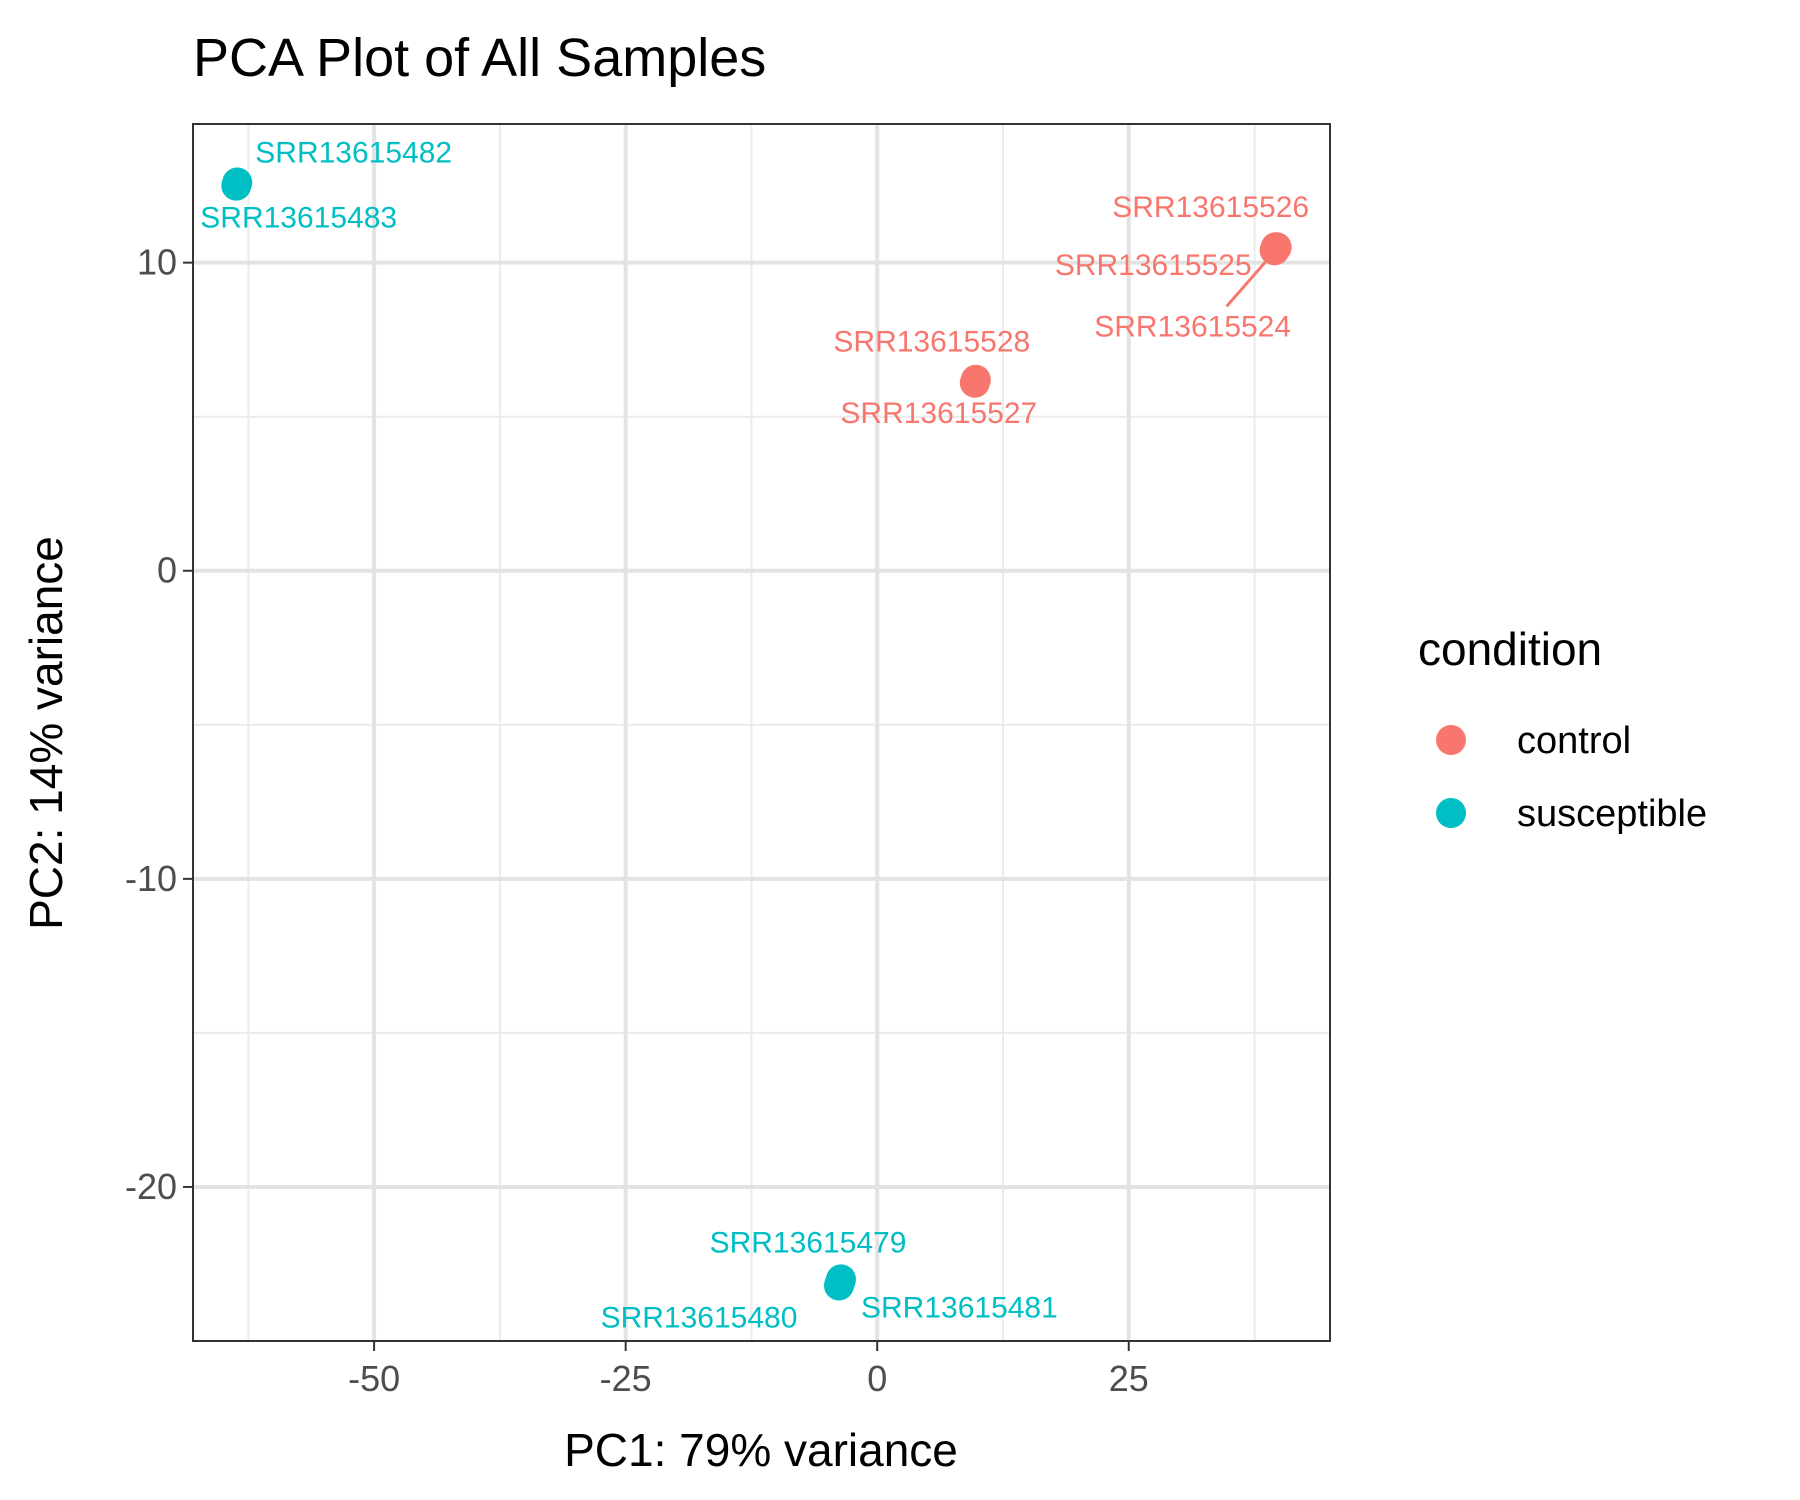 This screenshot has width=1800, height=1500. What do you see at coordinates (1451, 740) in the screenshot?
I see `legend-swatch-control` at bounding box center [1451, 740].